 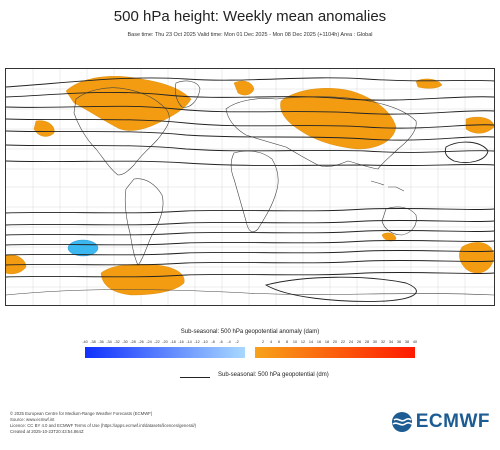 What do you see at coordinates (93, 342) in the screenshot?
I see `colorbar-tick-label: -38` at bounding box center [93, 342].